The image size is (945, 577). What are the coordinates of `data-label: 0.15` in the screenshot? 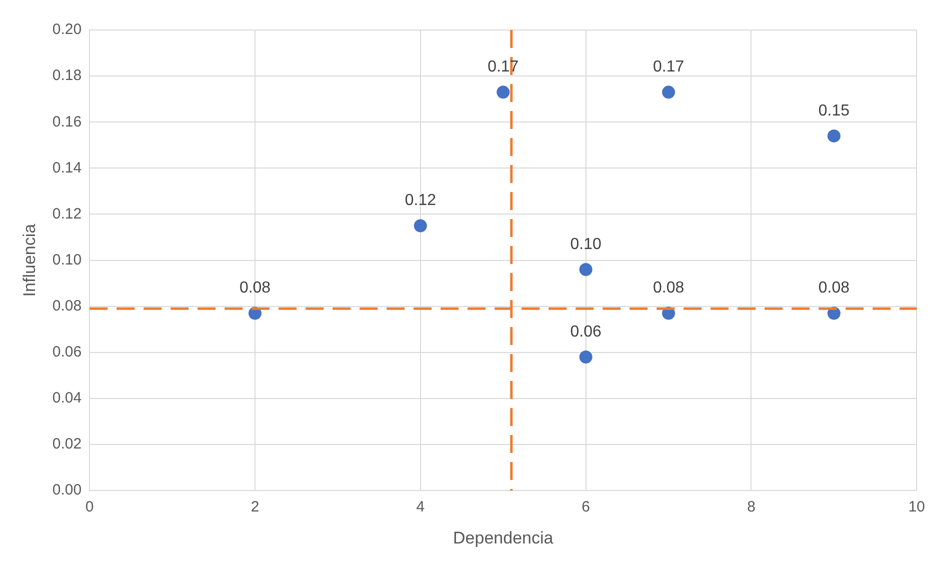 It's located at (834, 111).